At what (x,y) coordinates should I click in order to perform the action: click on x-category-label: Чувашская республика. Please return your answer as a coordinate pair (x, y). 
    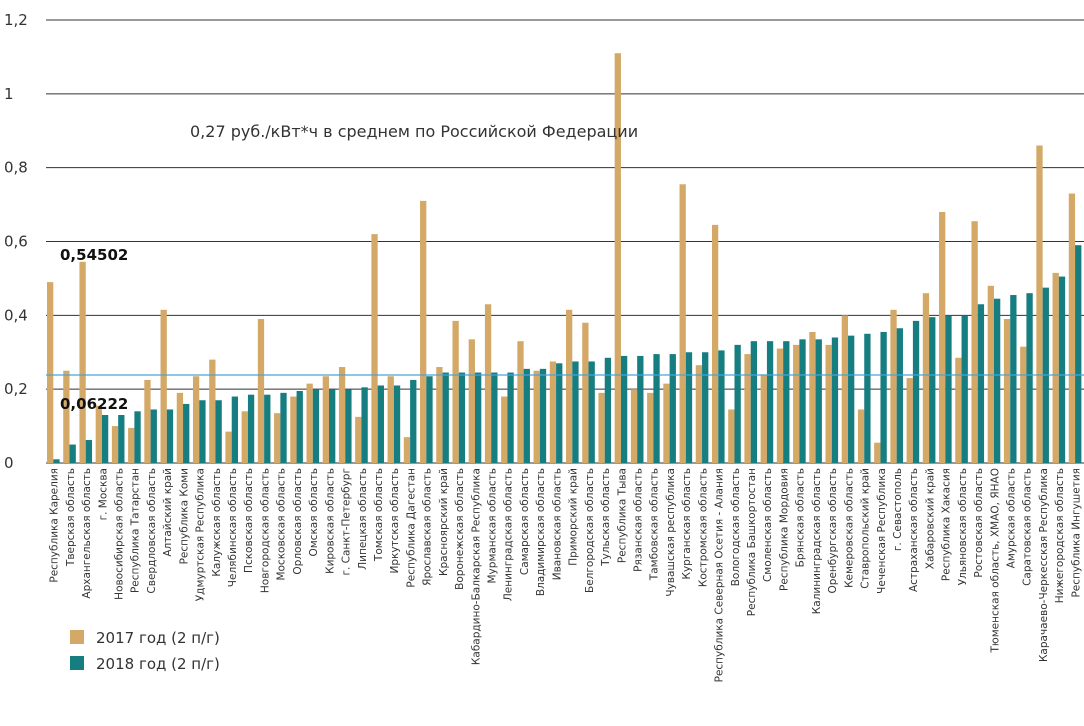
    Looking at the image, I should click on (671, 532).